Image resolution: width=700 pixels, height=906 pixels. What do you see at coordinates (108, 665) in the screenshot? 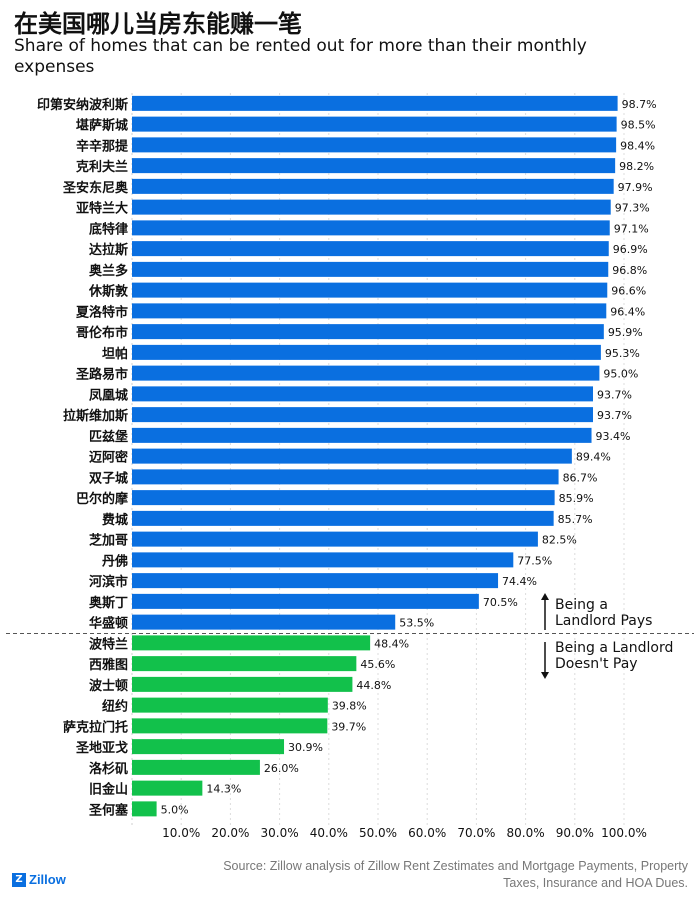
I see `category-label: 西雅图` at bounding box center [108, 665].